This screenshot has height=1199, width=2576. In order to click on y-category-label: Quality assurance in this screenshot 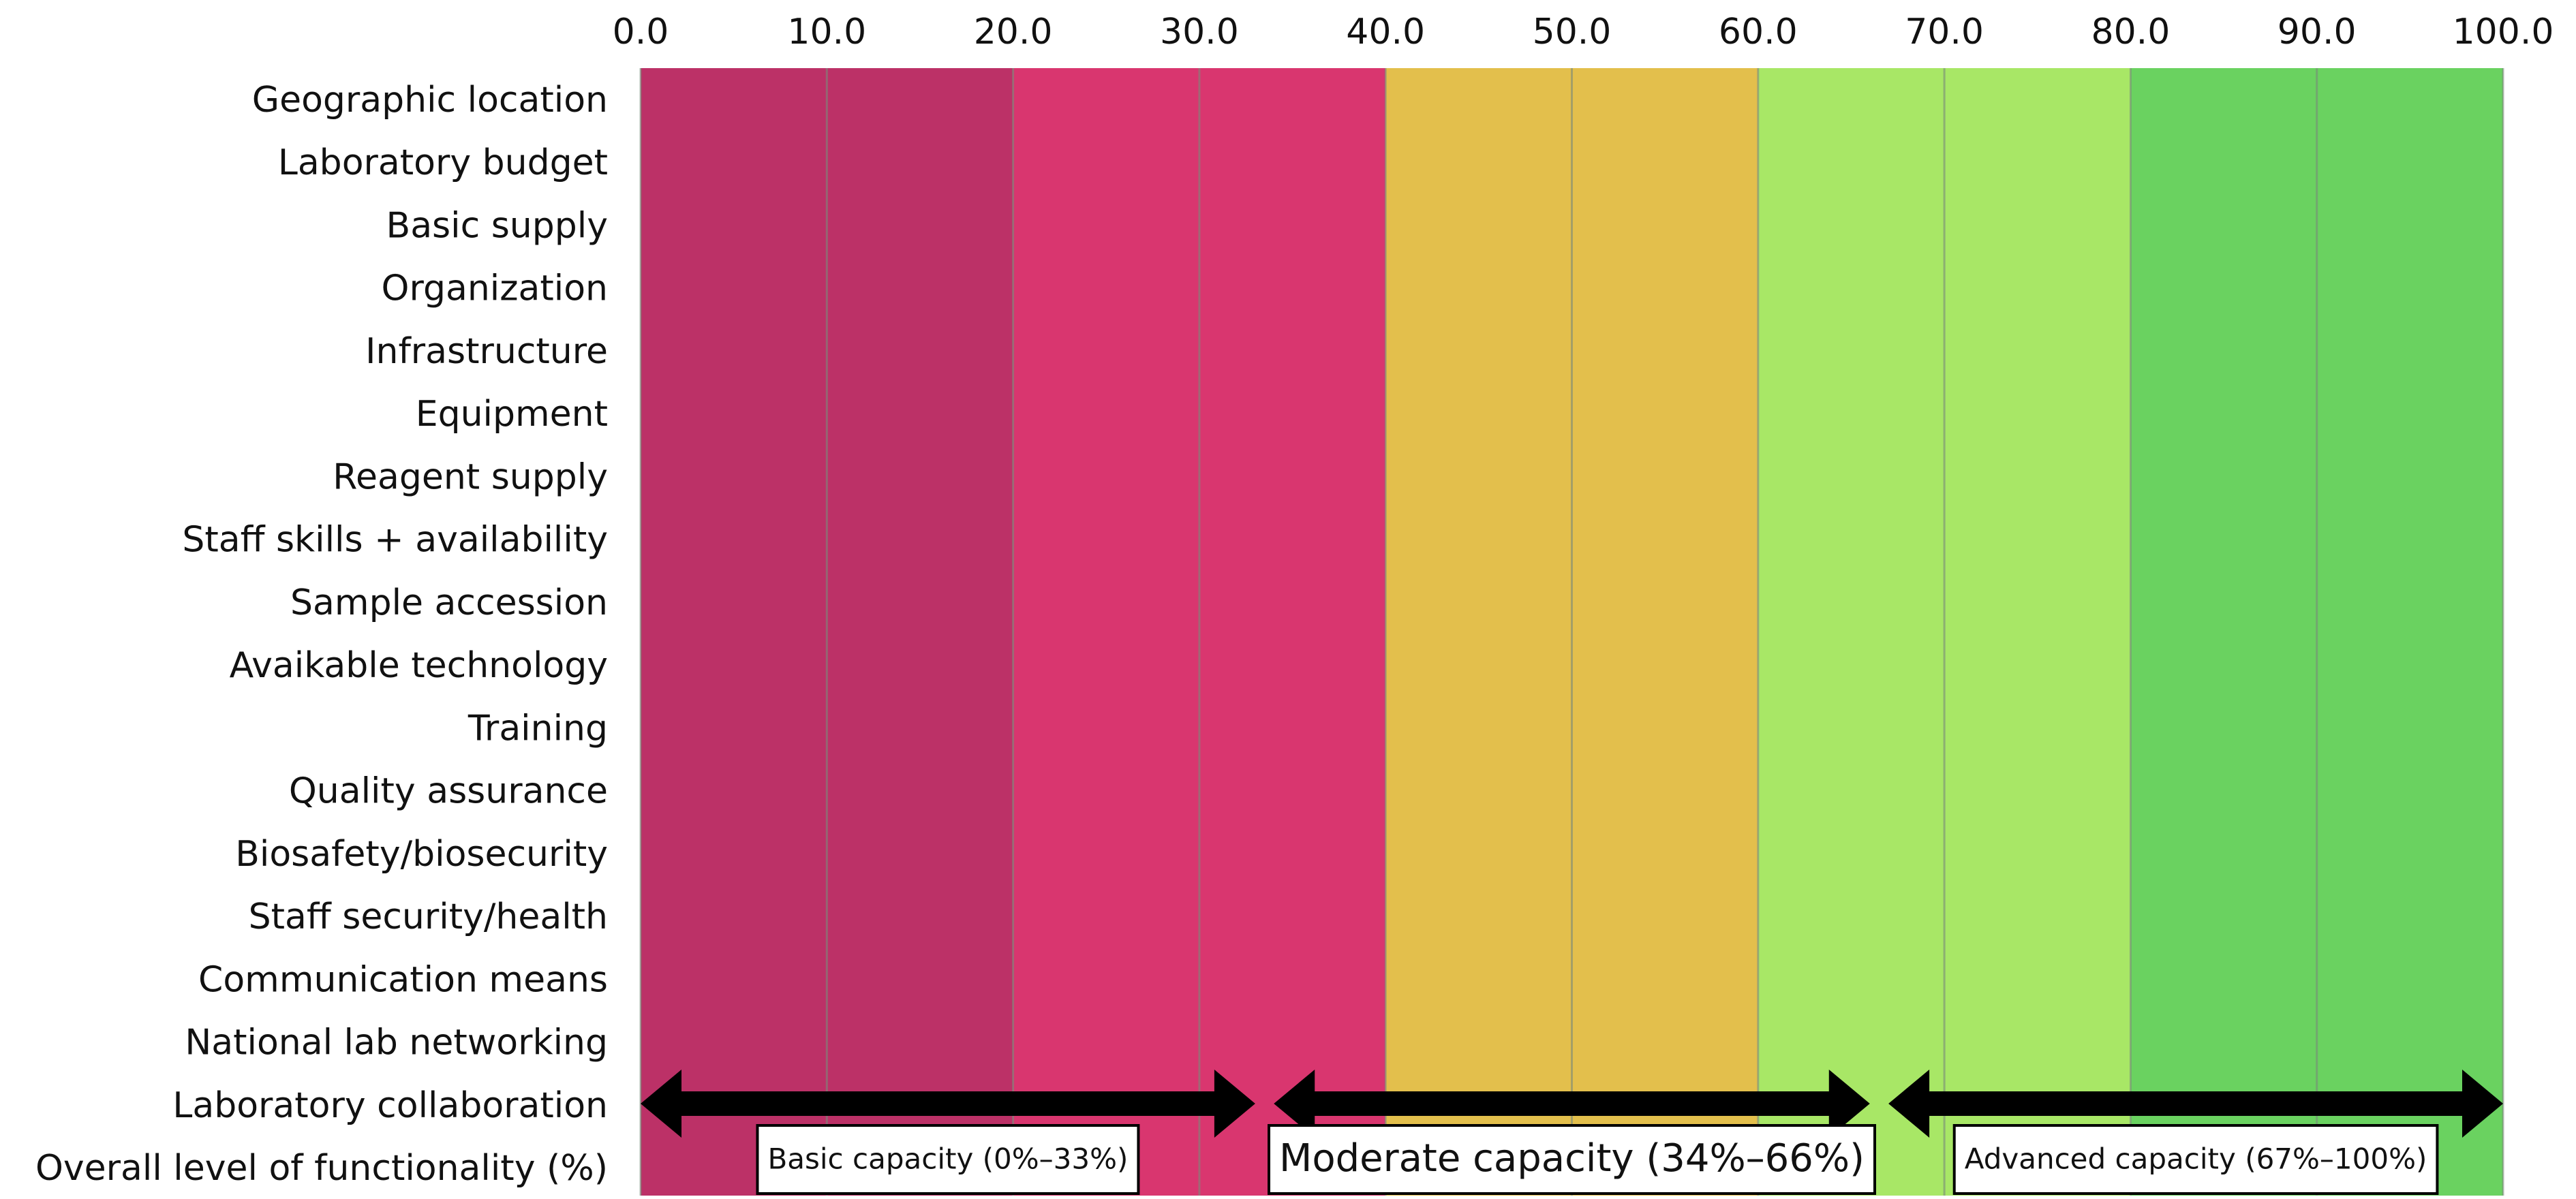, I will do `click(448, 792)`.